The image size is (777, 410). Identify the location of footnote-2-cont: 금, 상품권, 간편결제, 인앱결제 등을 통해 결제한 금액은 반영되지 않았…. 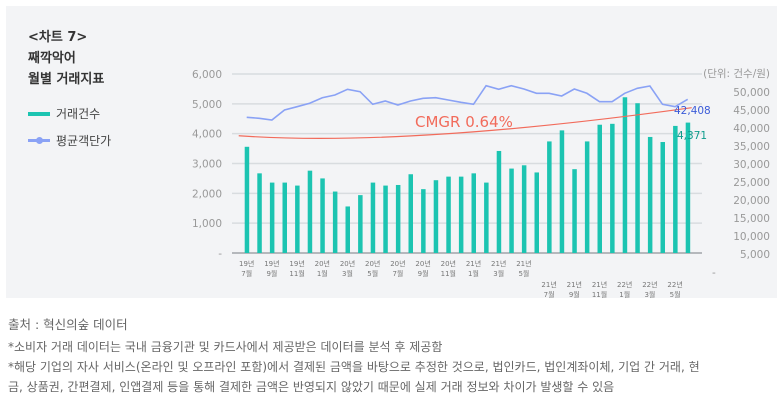
(311, 387).